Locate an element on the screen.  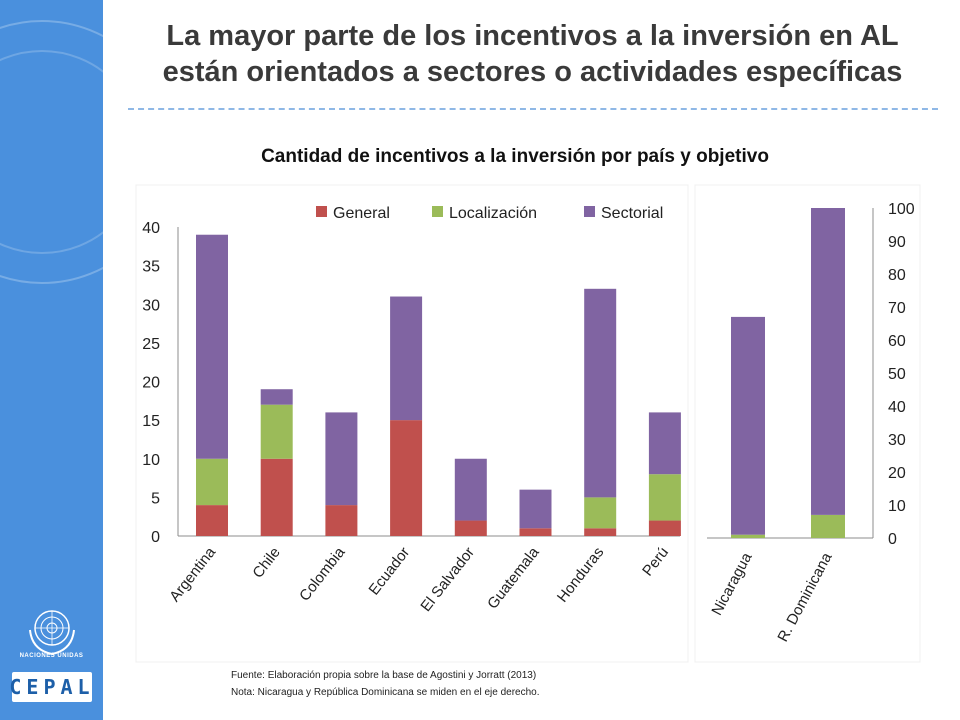
legend-label: General is located at coordinates (361, 213).